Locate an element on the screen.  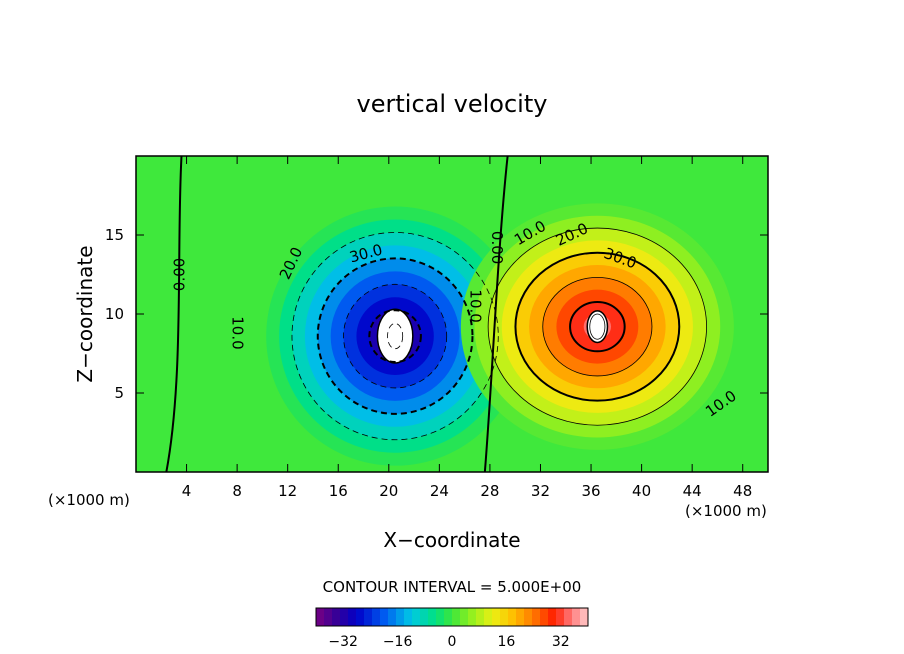
x-tick-label: 8 is located at coordinates (237, 491).